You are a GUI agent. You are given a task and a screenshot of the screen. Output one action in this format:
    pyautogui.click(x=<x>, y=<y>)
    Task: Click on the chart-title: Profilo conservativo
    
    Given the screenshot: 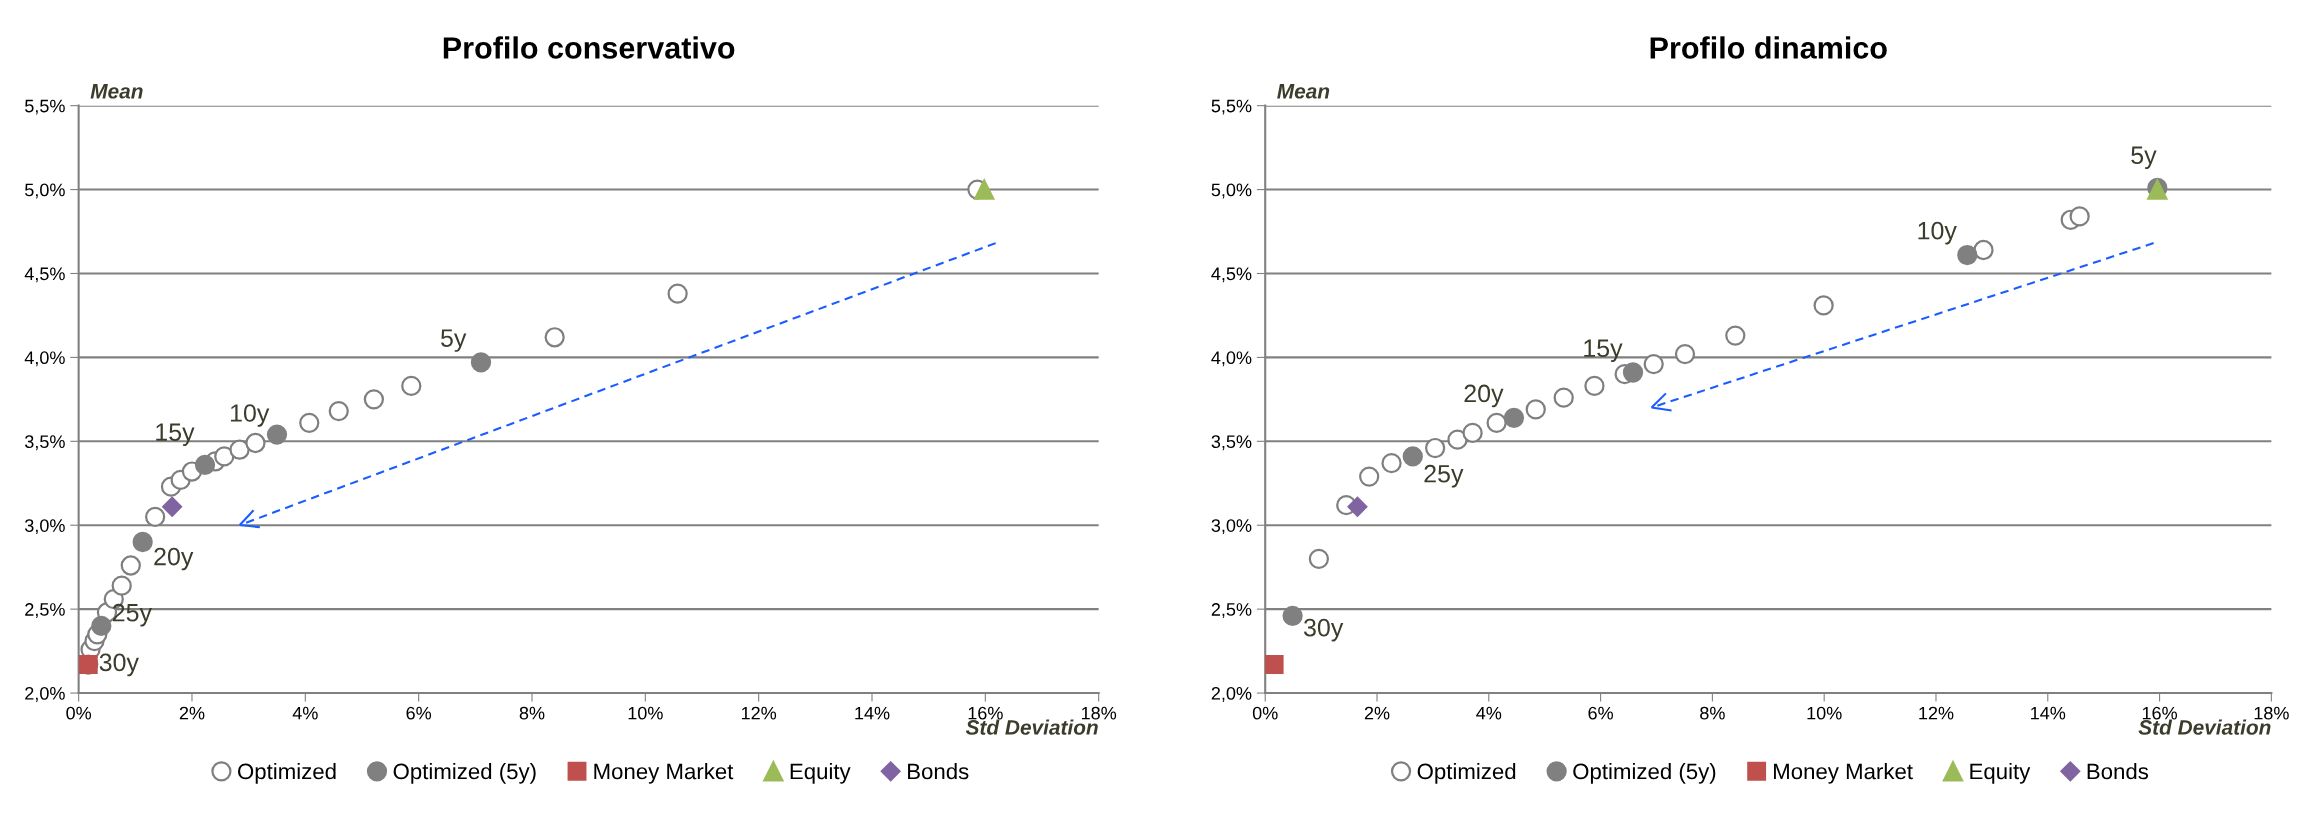 What is the action you would take?
    pyautogui.click(x=589, y=47)
    